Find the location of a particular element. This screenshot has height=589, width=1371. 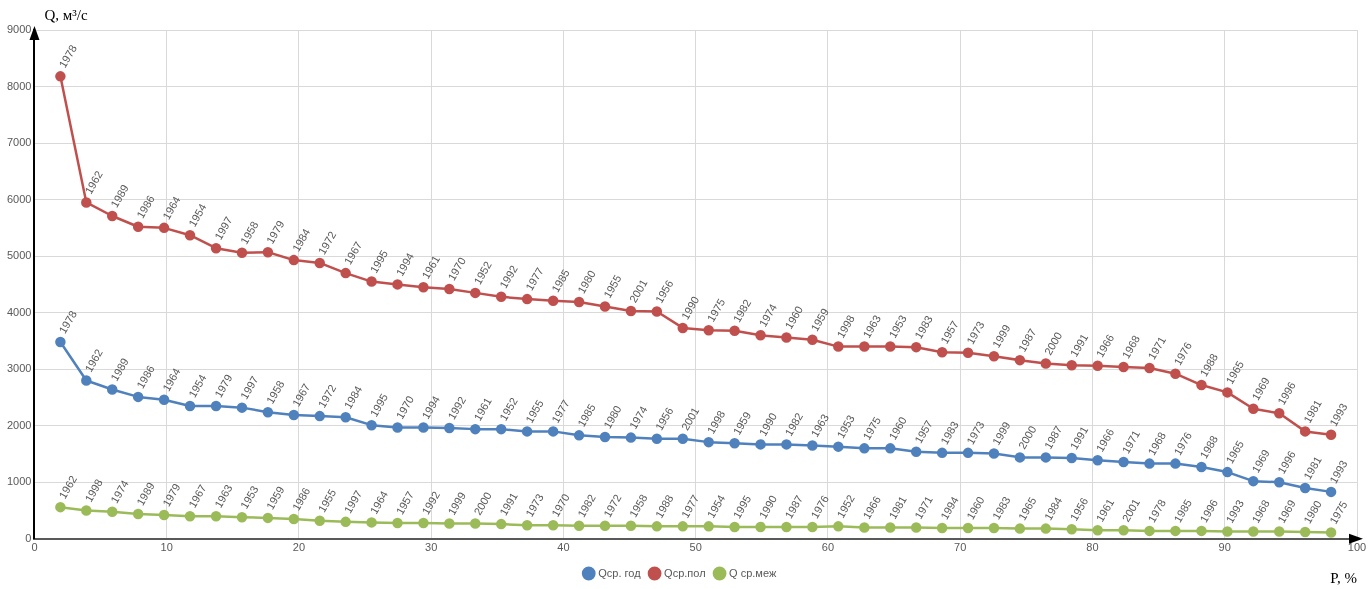

x-tick-label: 100 is located at coordinates (1357, 547).